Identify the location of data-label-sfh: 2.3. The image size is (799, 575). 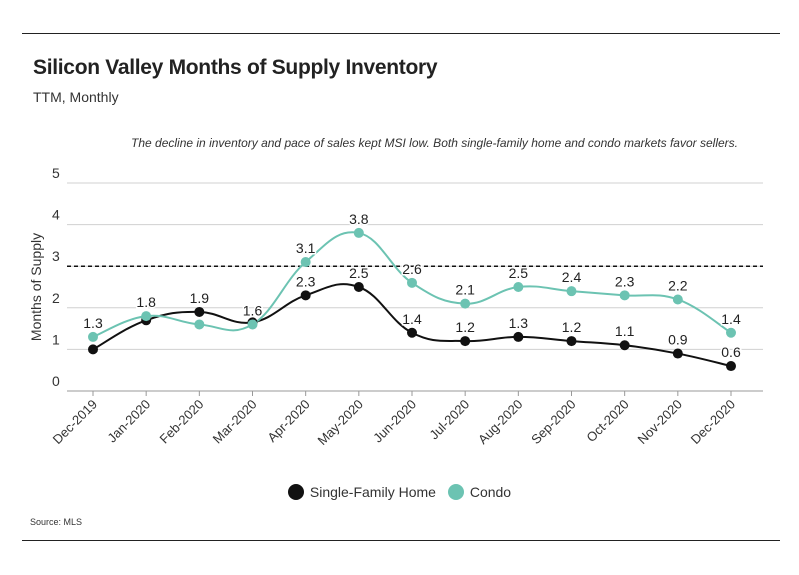
(306, 281).